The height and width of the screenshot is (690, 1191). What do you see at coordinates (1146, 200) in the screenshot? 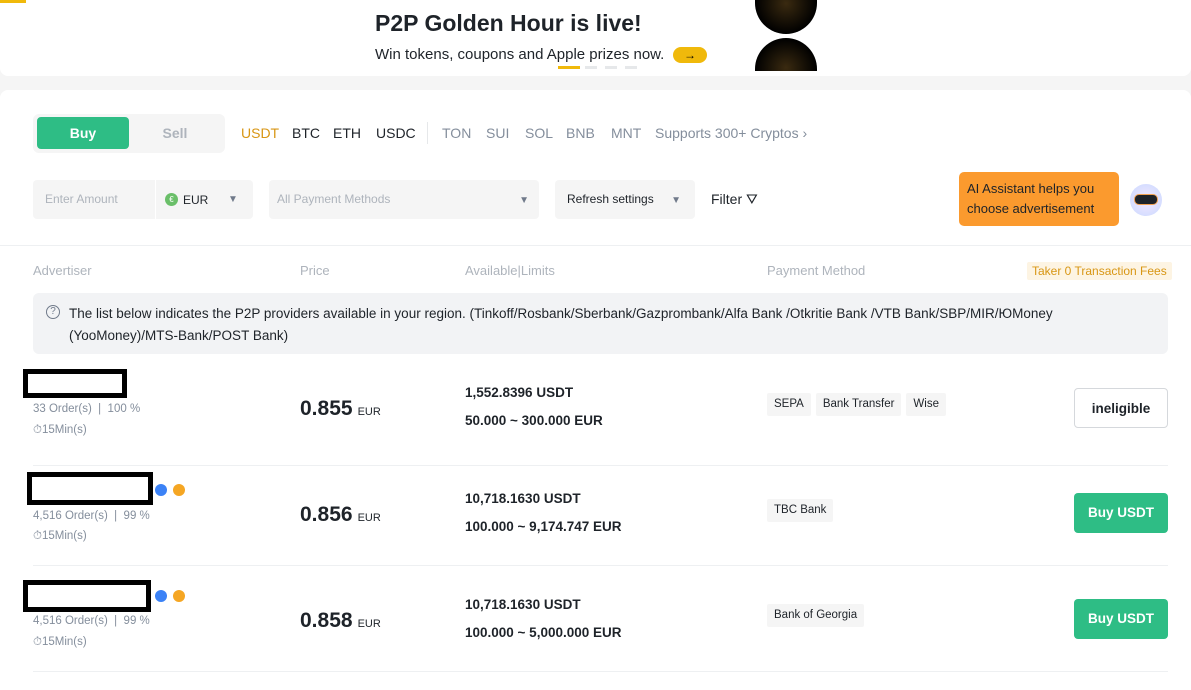
I see `ai-robot-icon` at bounding box center [1146, 200].